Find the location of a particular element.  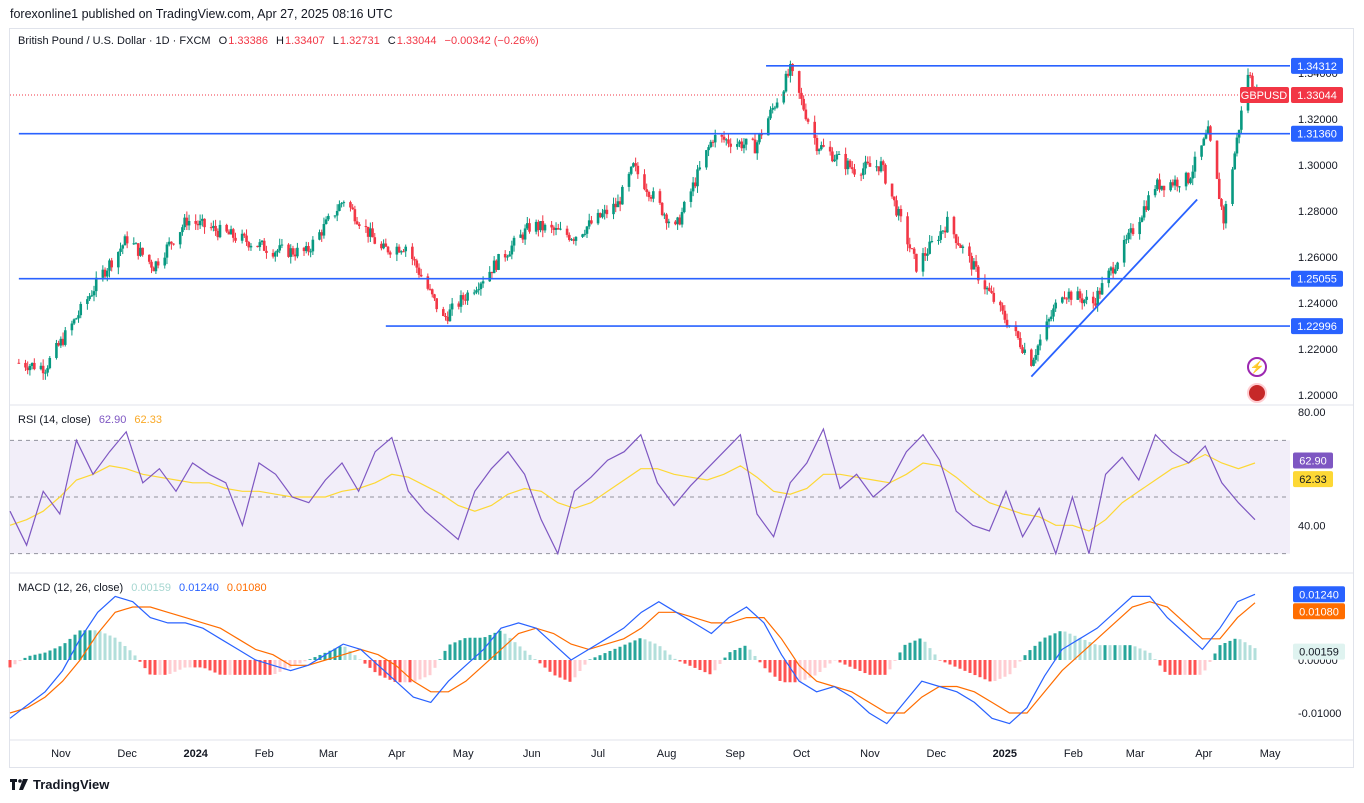

rsi-ma-label: 62.33 is located at coordinates (1313, 480).